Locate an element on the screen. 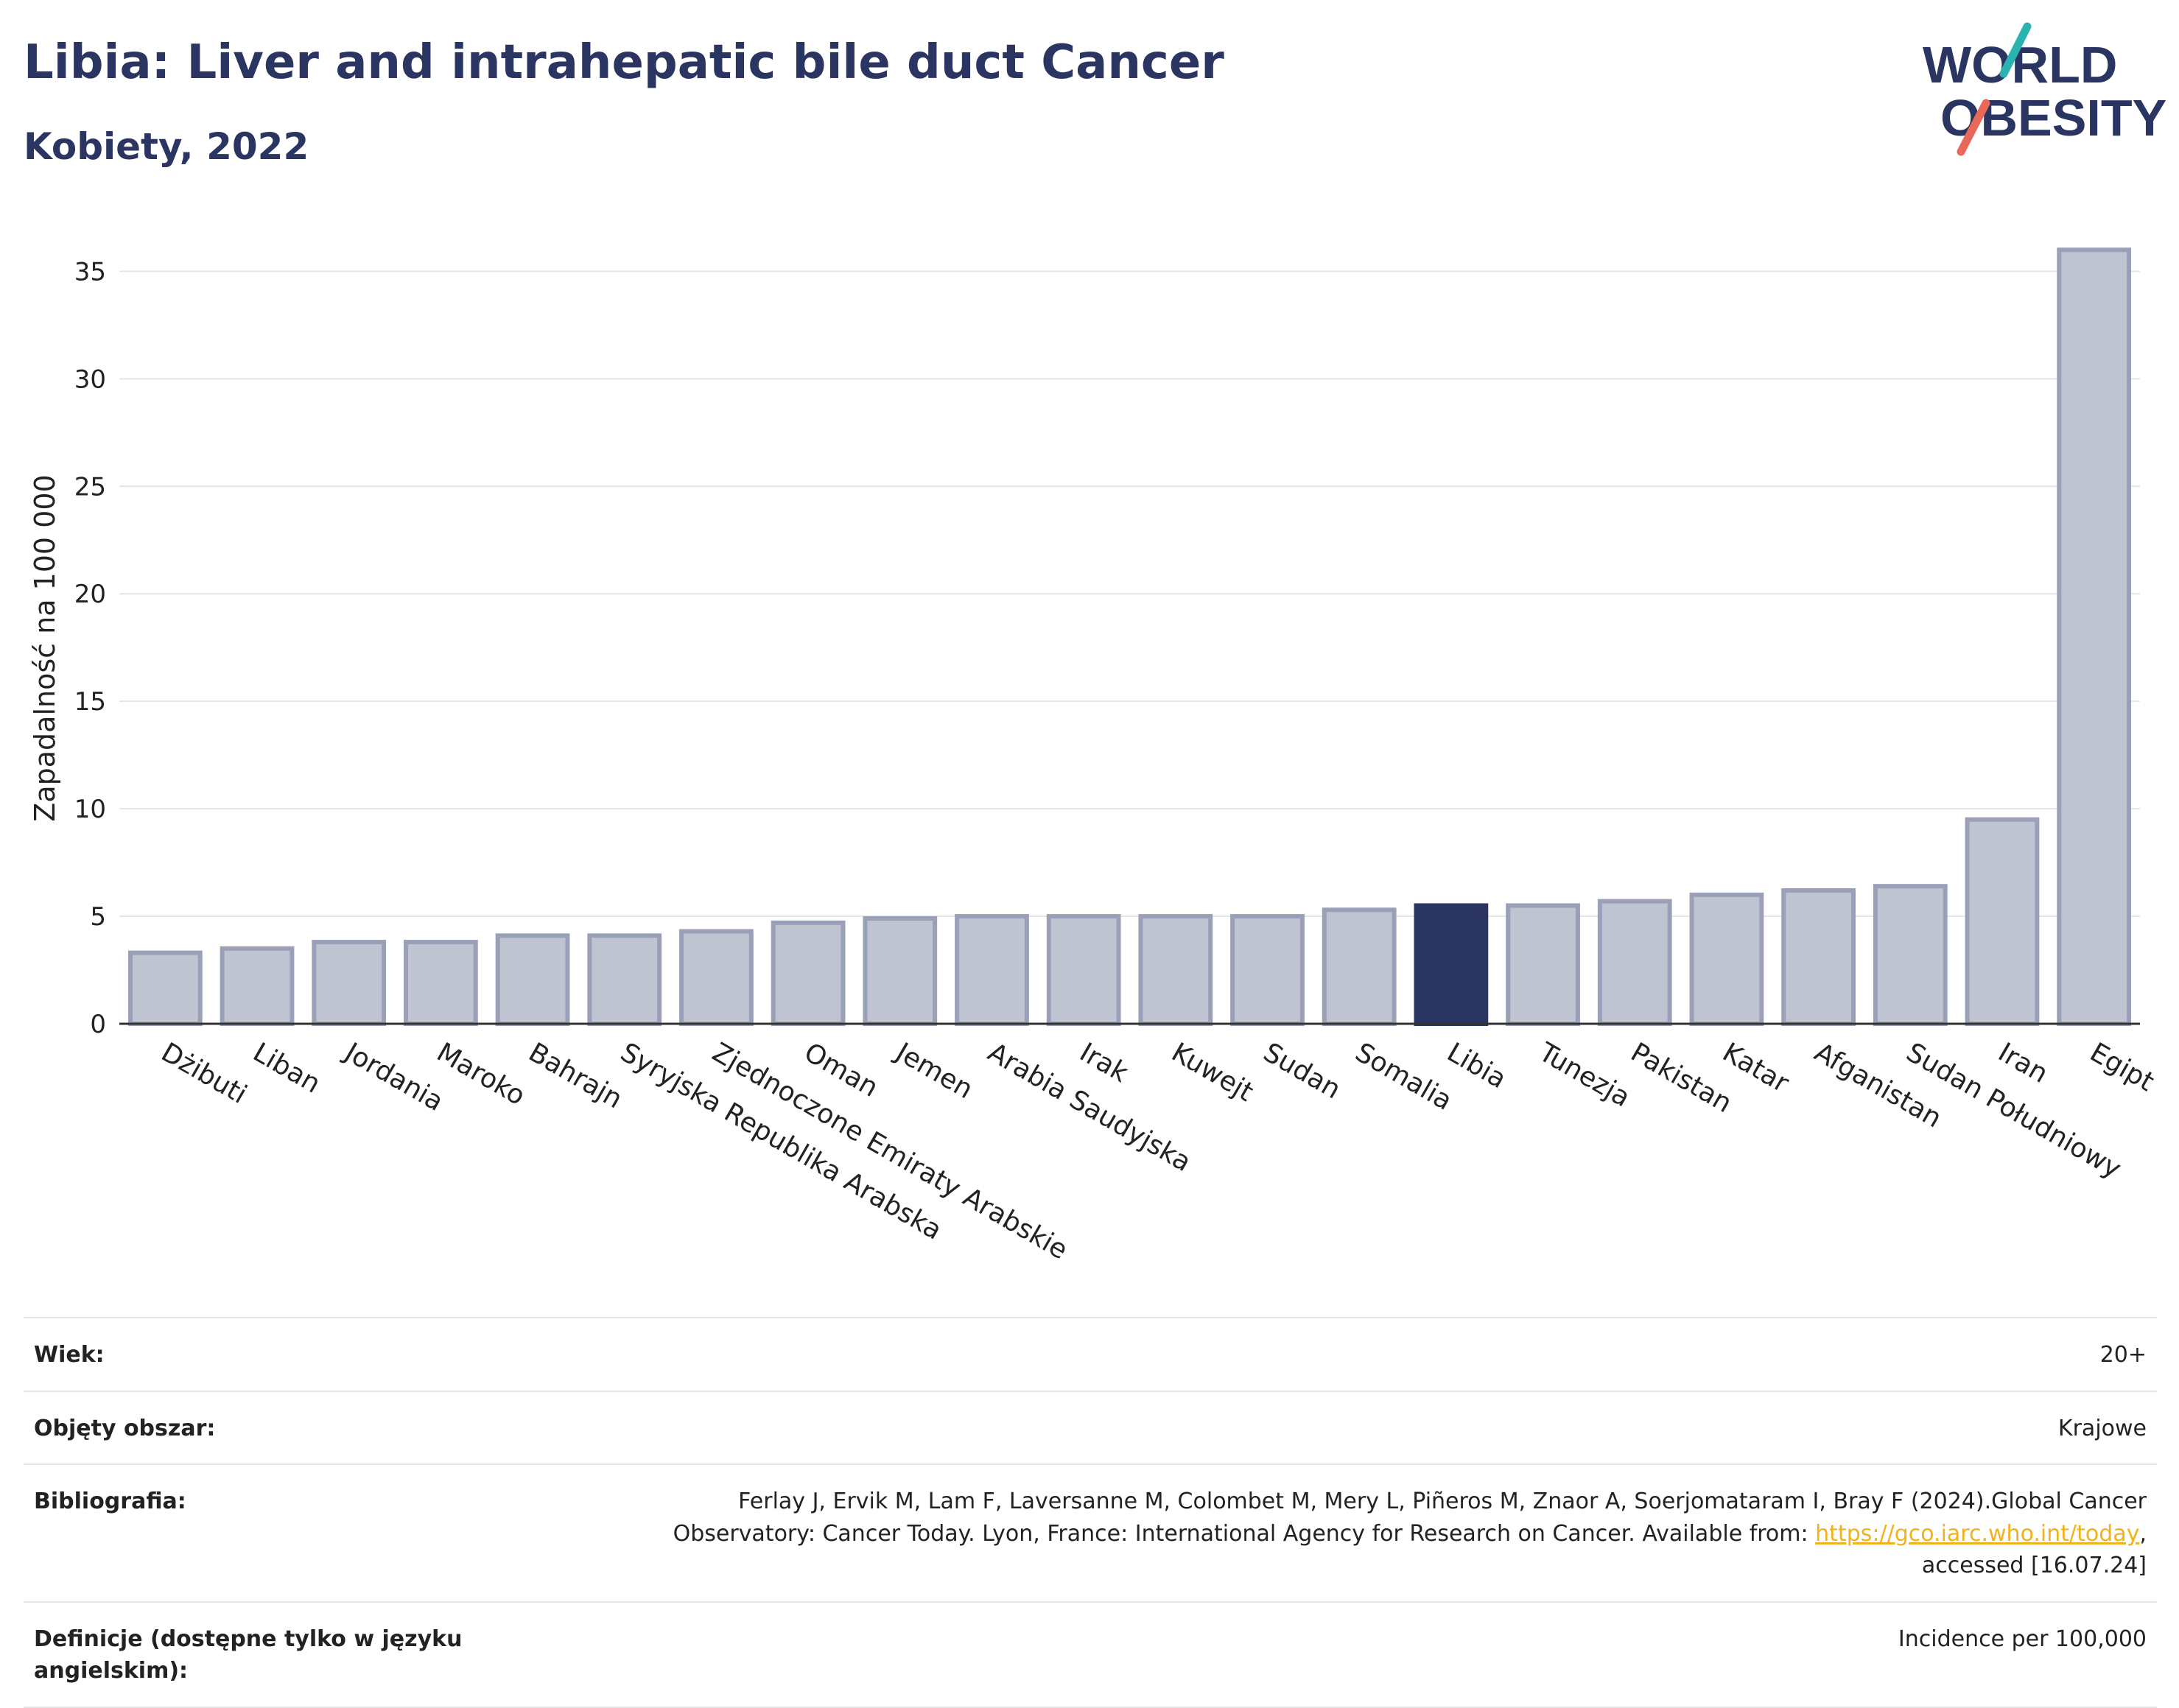 The width and height of the screenshot is (2179, 1708). bar-afganistan is located at coordinates (1818, 957).